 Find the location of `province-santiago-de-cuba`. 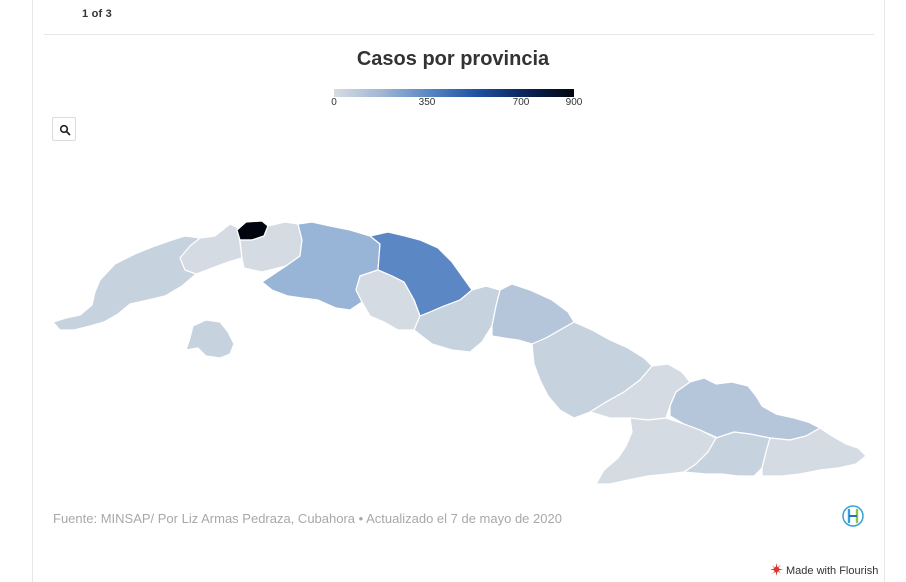

province-santiago-de-cuba is located at coordinates (727, 454).